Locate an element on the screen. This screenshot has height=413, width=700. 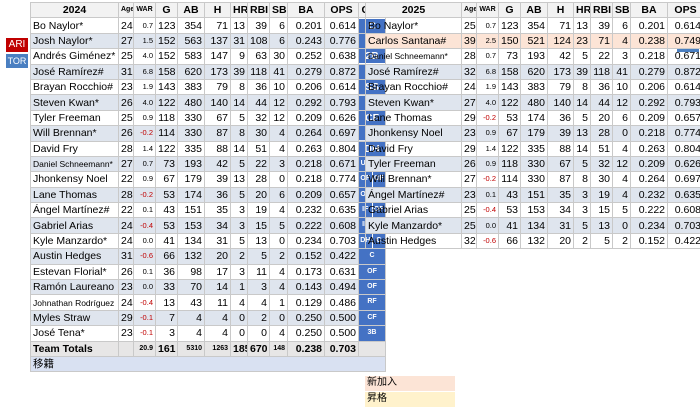
player-name: Josh Naylor* is located at coordinates (74, 41).